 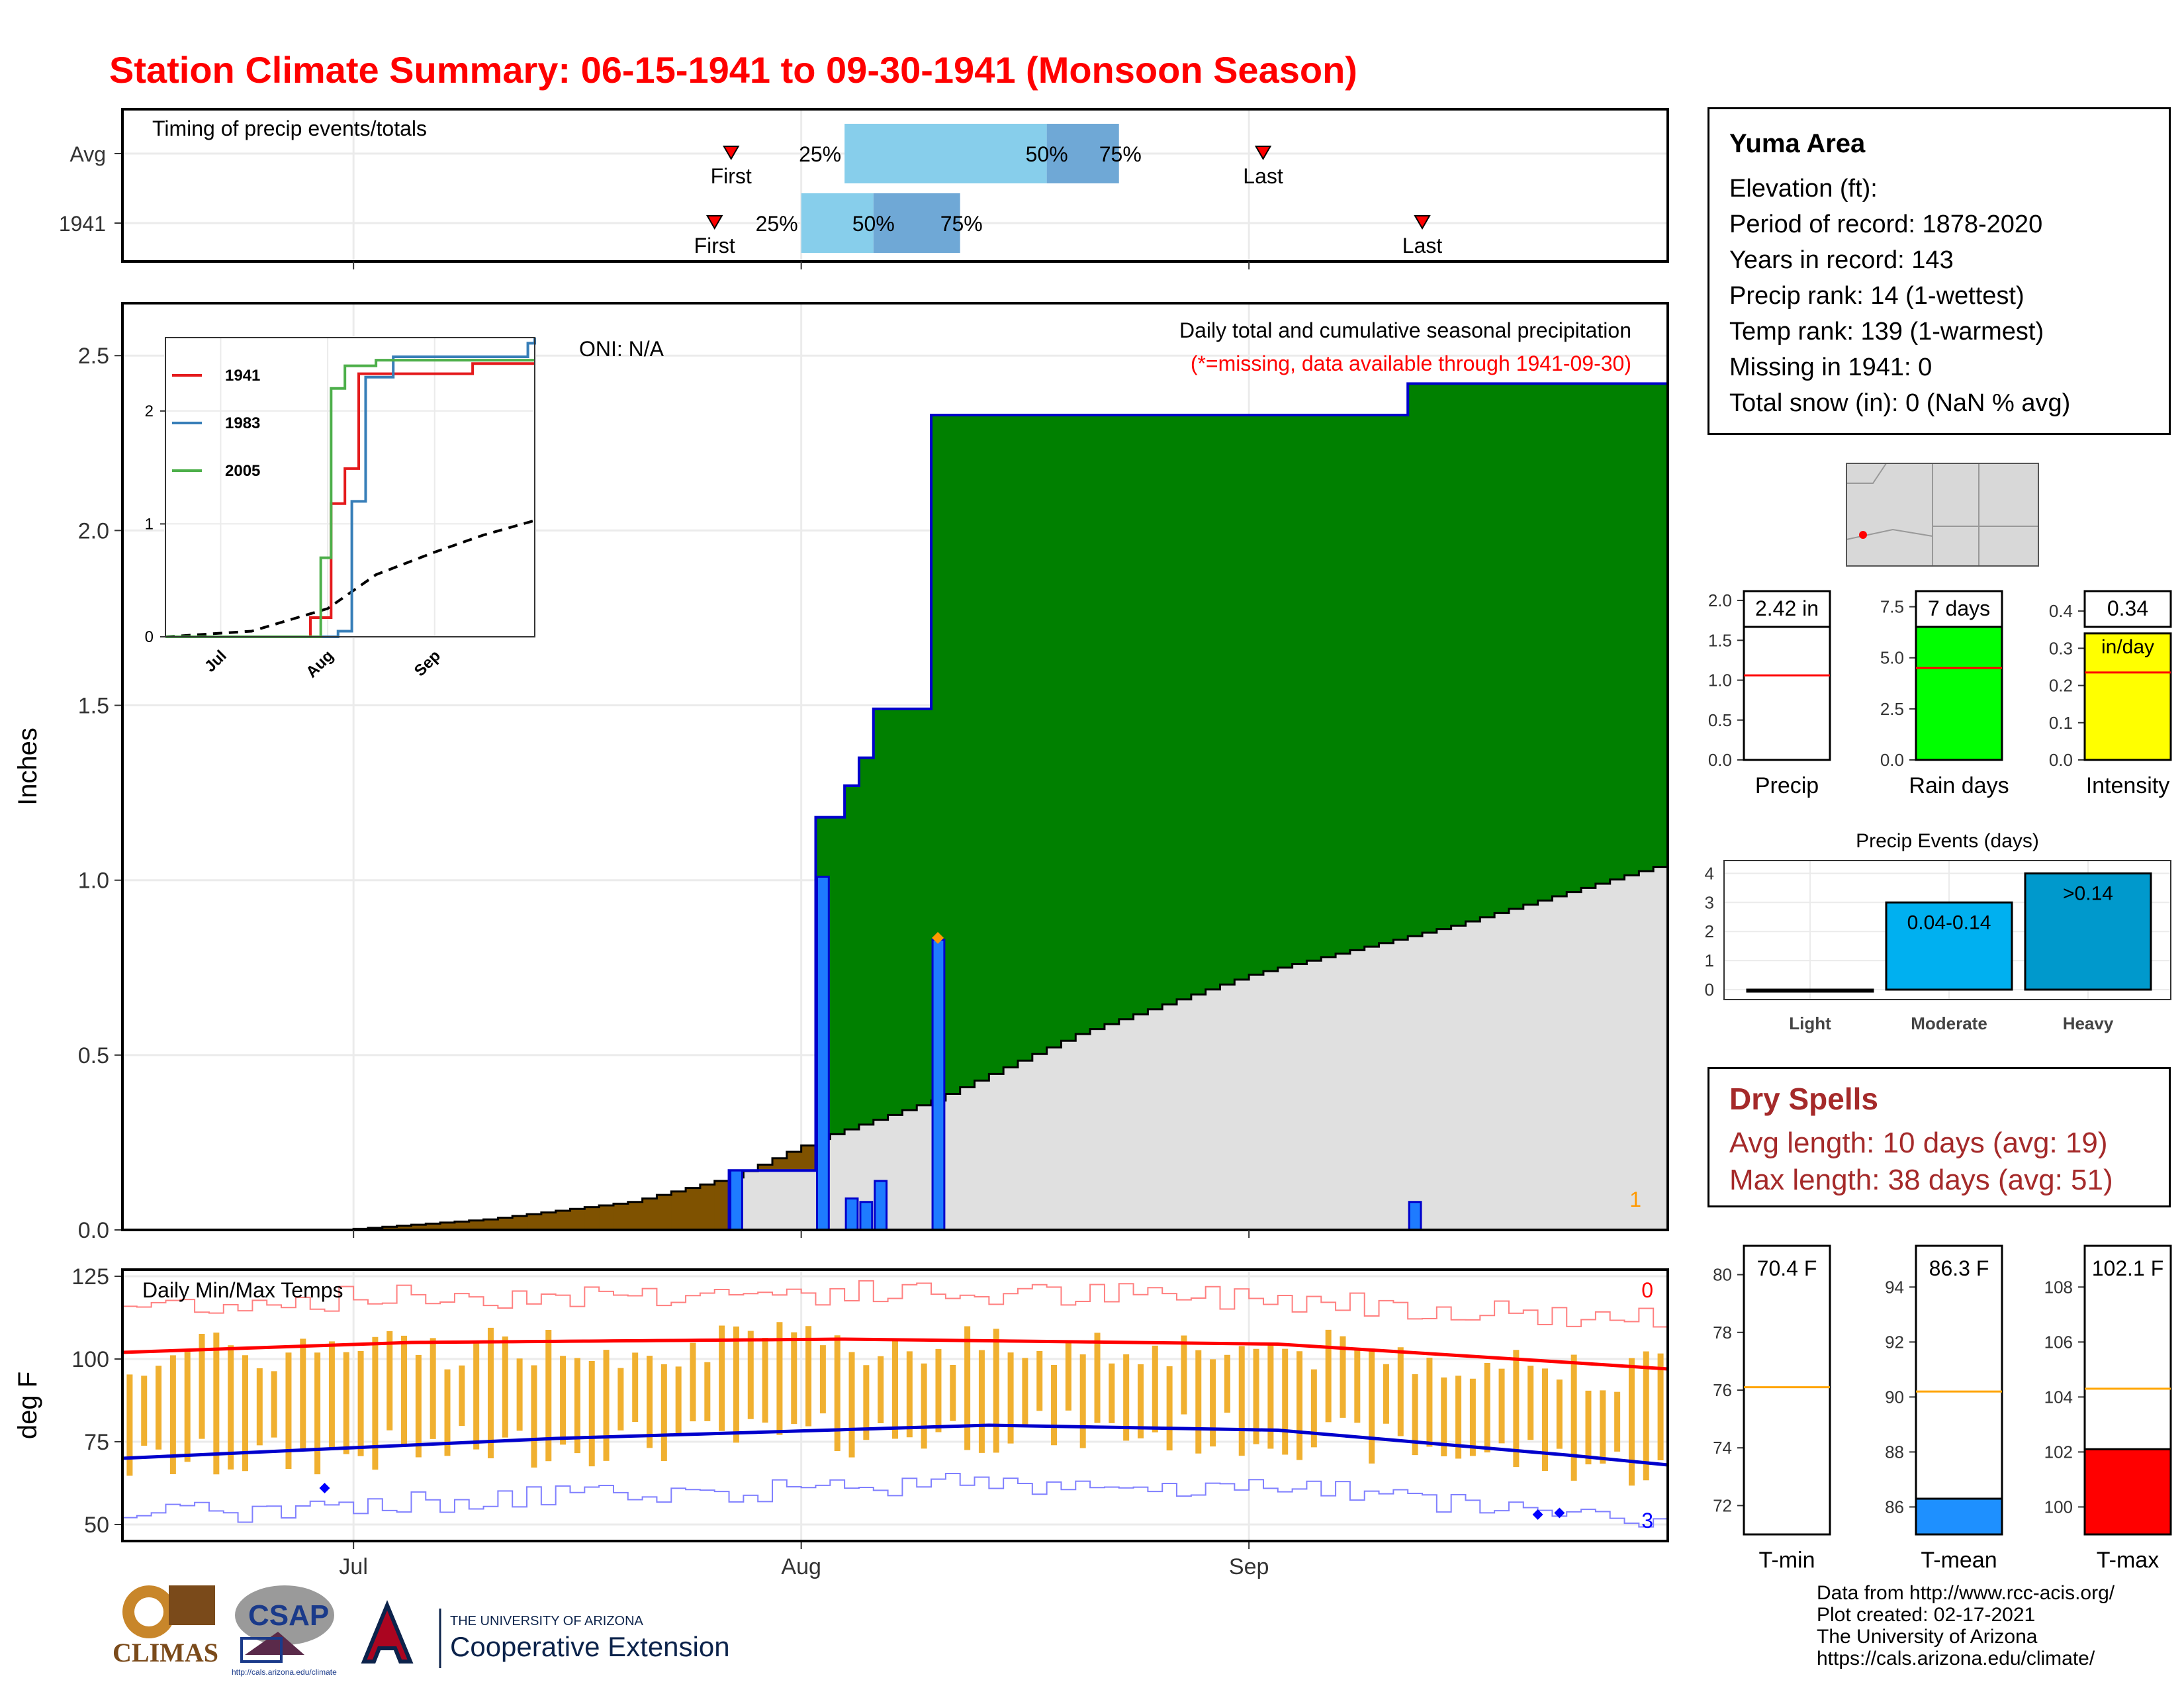 What do you see at coordinates (1559, 1513) in the screenshot?
I see `temp-record-marker` at bounding box center [1559, 1513].